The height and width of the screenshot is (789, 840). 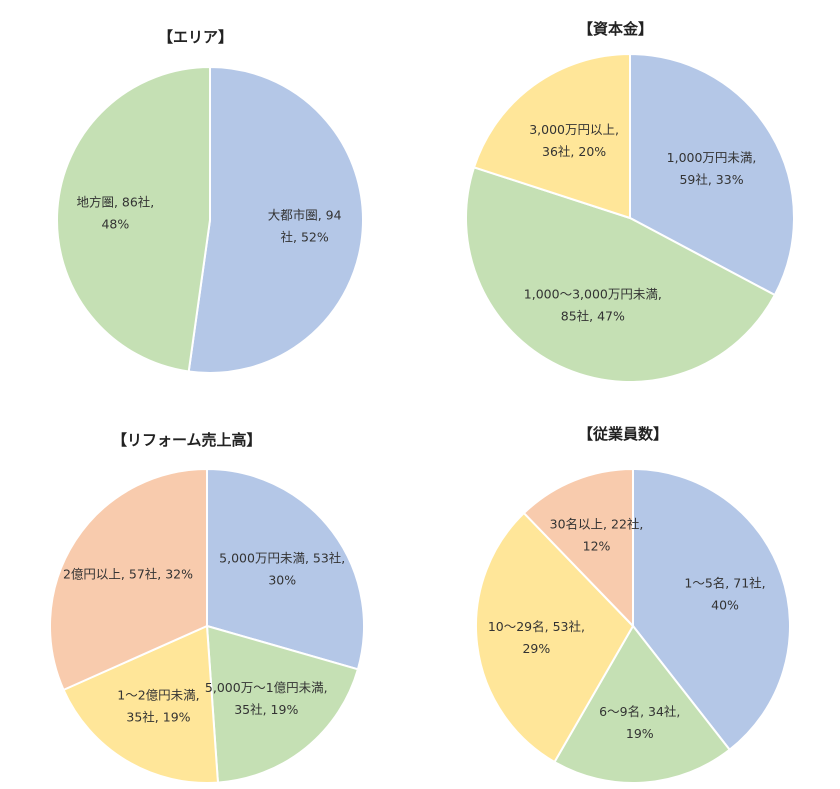 What do you see at coordinates (724, 593) in the screenshot?
I see `data-label: 1～5名, 71社, 40%` at bounding box center [724, 593].